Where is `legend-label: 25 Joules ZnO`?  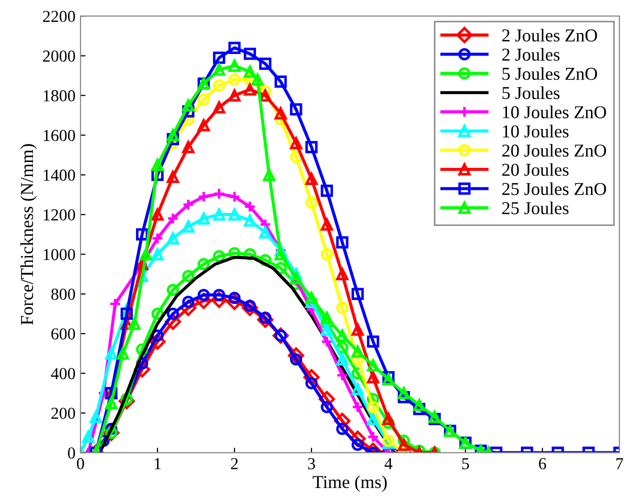
legend-label: 25 Joules ZnO is located at coordinates (554, 189).